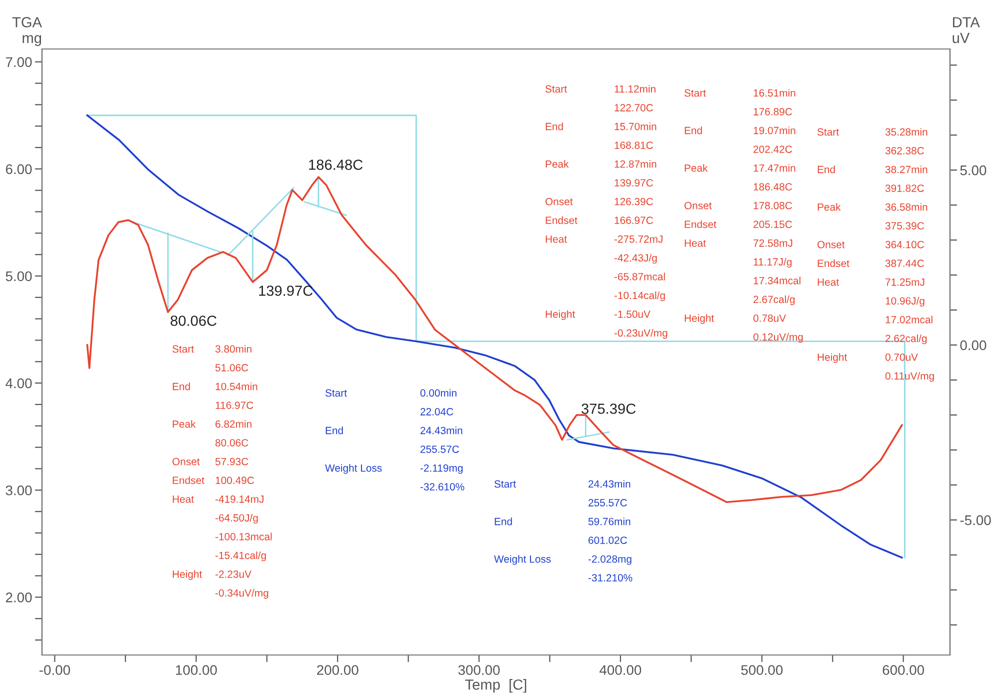  What do you see at coordinates (55, 670) in the screenshot?
I see `x-tick-label: -0.00` at bounding box center [55, 670].